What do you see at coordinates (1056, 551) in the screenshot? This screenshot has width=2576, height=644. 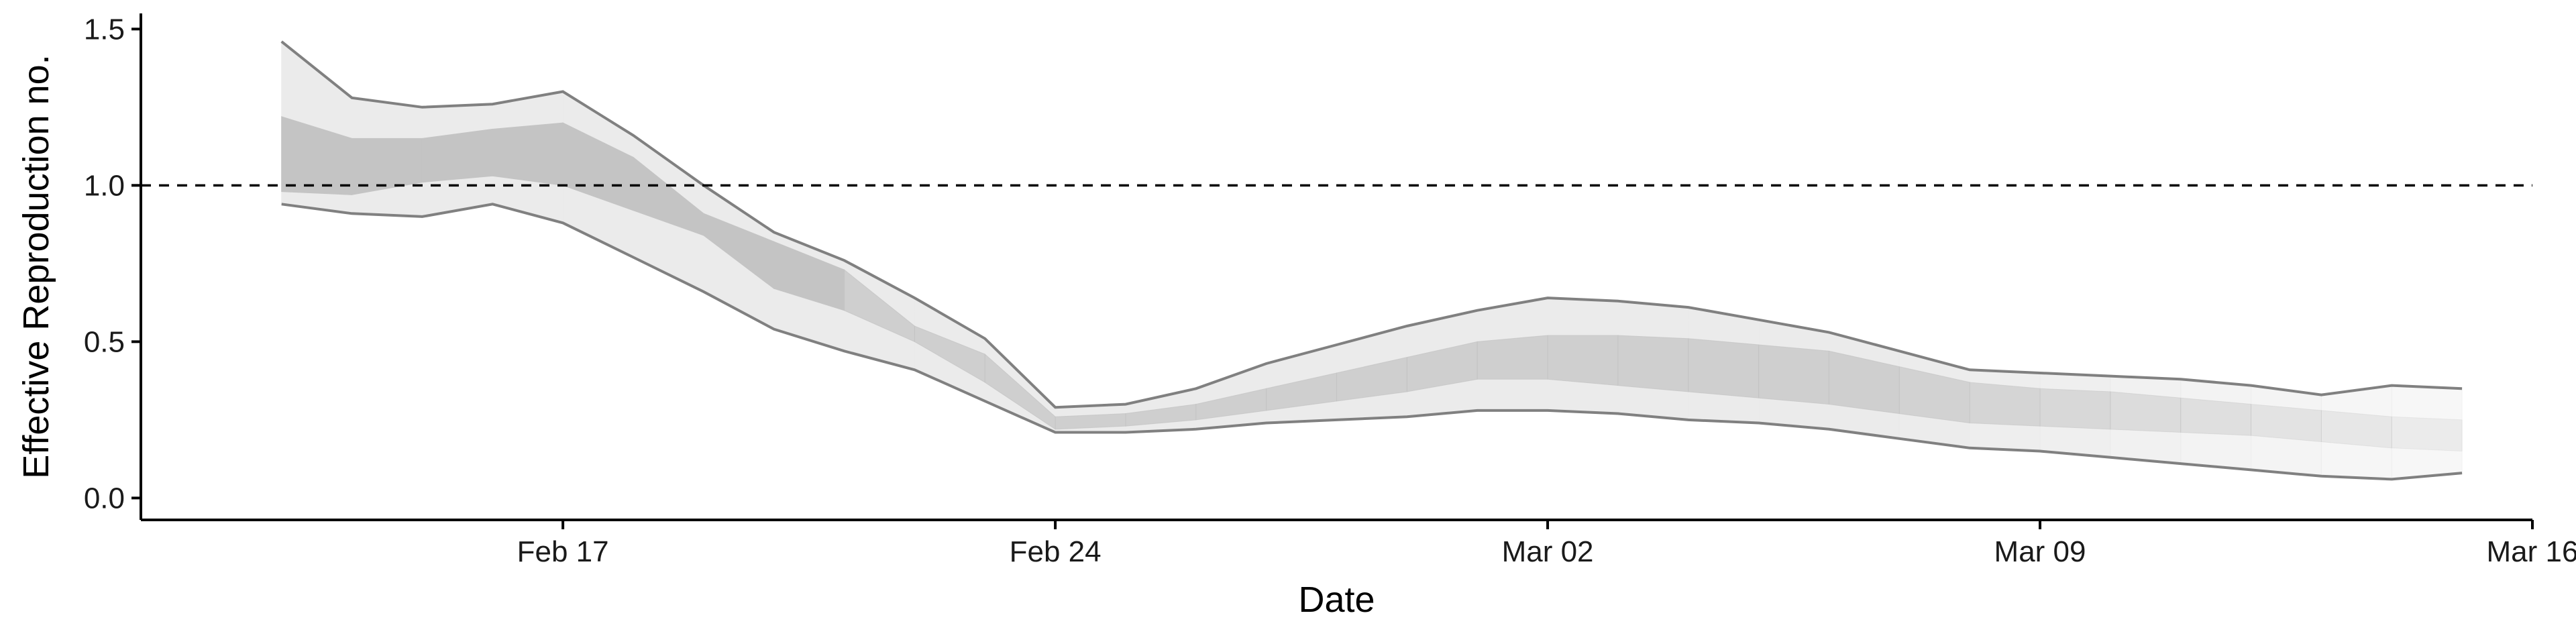 I see `x-tick-label: Feb 24` at bounding box center [1056, 551].